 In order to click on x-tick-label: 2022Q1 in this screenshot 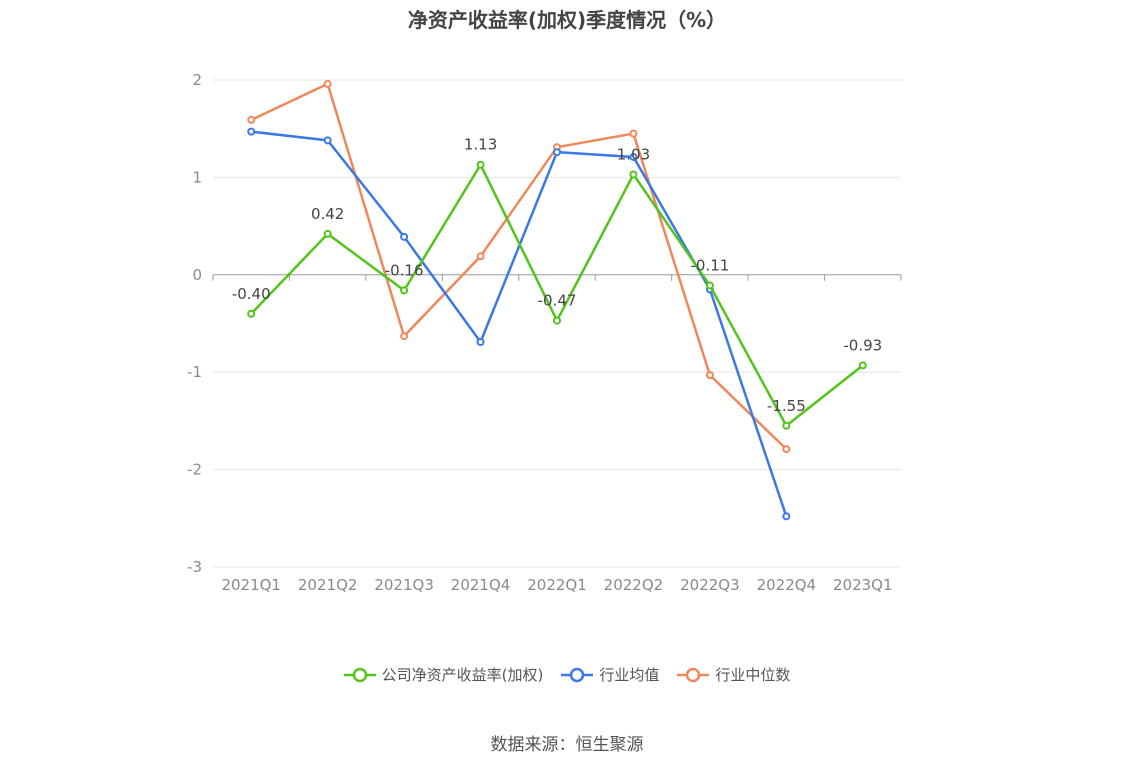, I will do `click(557, 585)`.